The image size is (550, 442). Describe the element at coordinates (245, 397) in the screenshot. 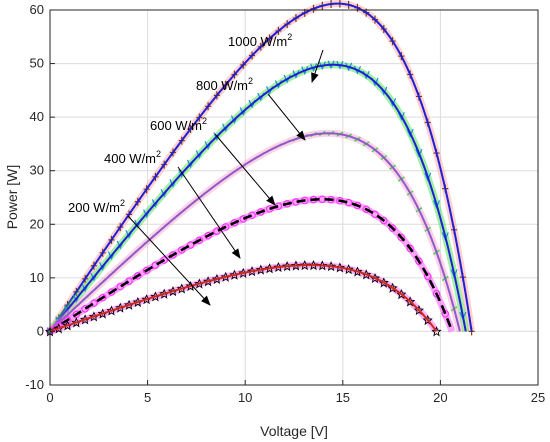

I see `x-tick-label-2: 10` at that location.